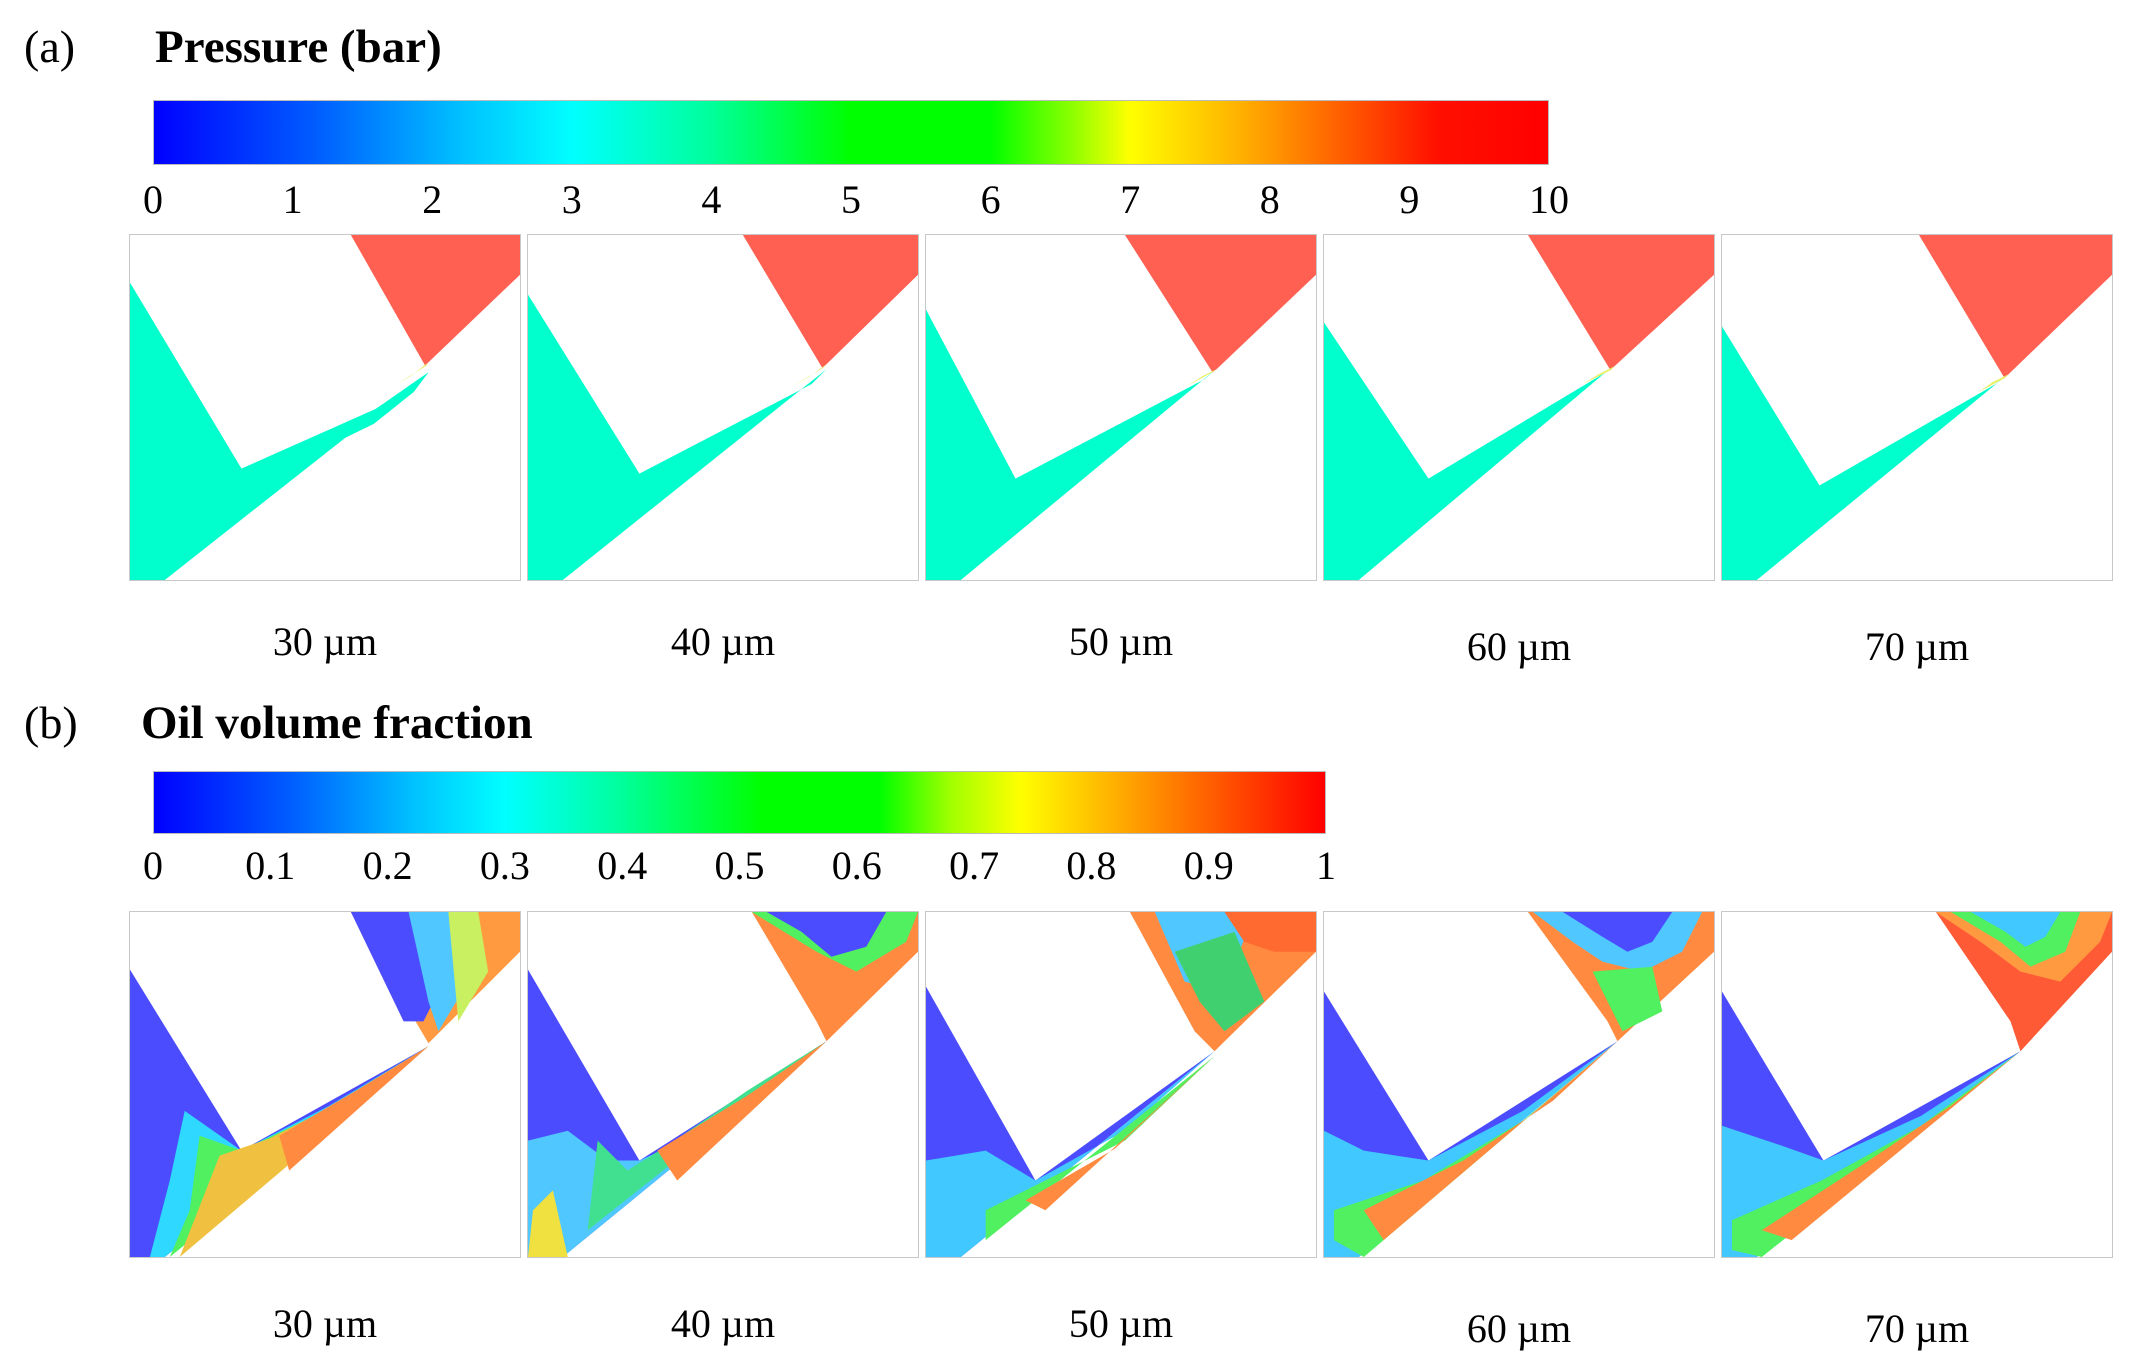 This screenshot has width=2131, height=1364. What do you see at coordinates (387, 865) in the screenshot?
I see `oil-fraction-colorbar-tick-2: 0.2` at bounding box center [387, 865].